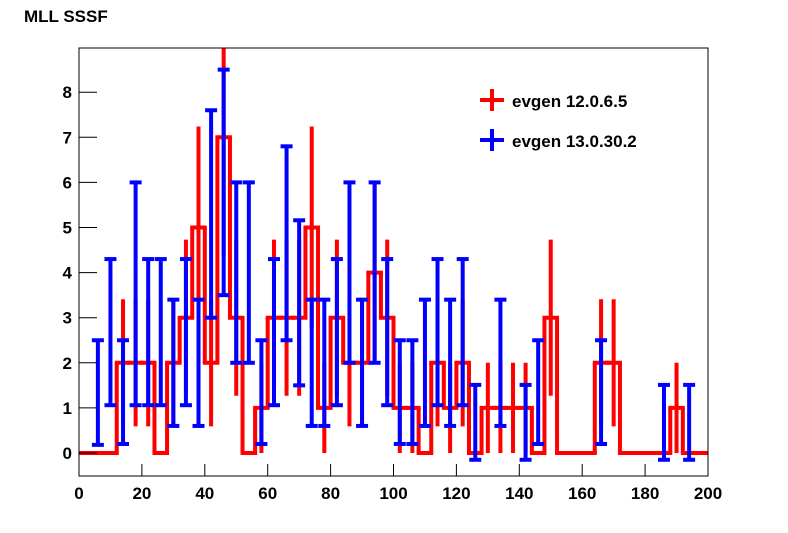 This screenshot has width=788, height=533. I want to click on x-tick-label: 40, so click(204, 493).